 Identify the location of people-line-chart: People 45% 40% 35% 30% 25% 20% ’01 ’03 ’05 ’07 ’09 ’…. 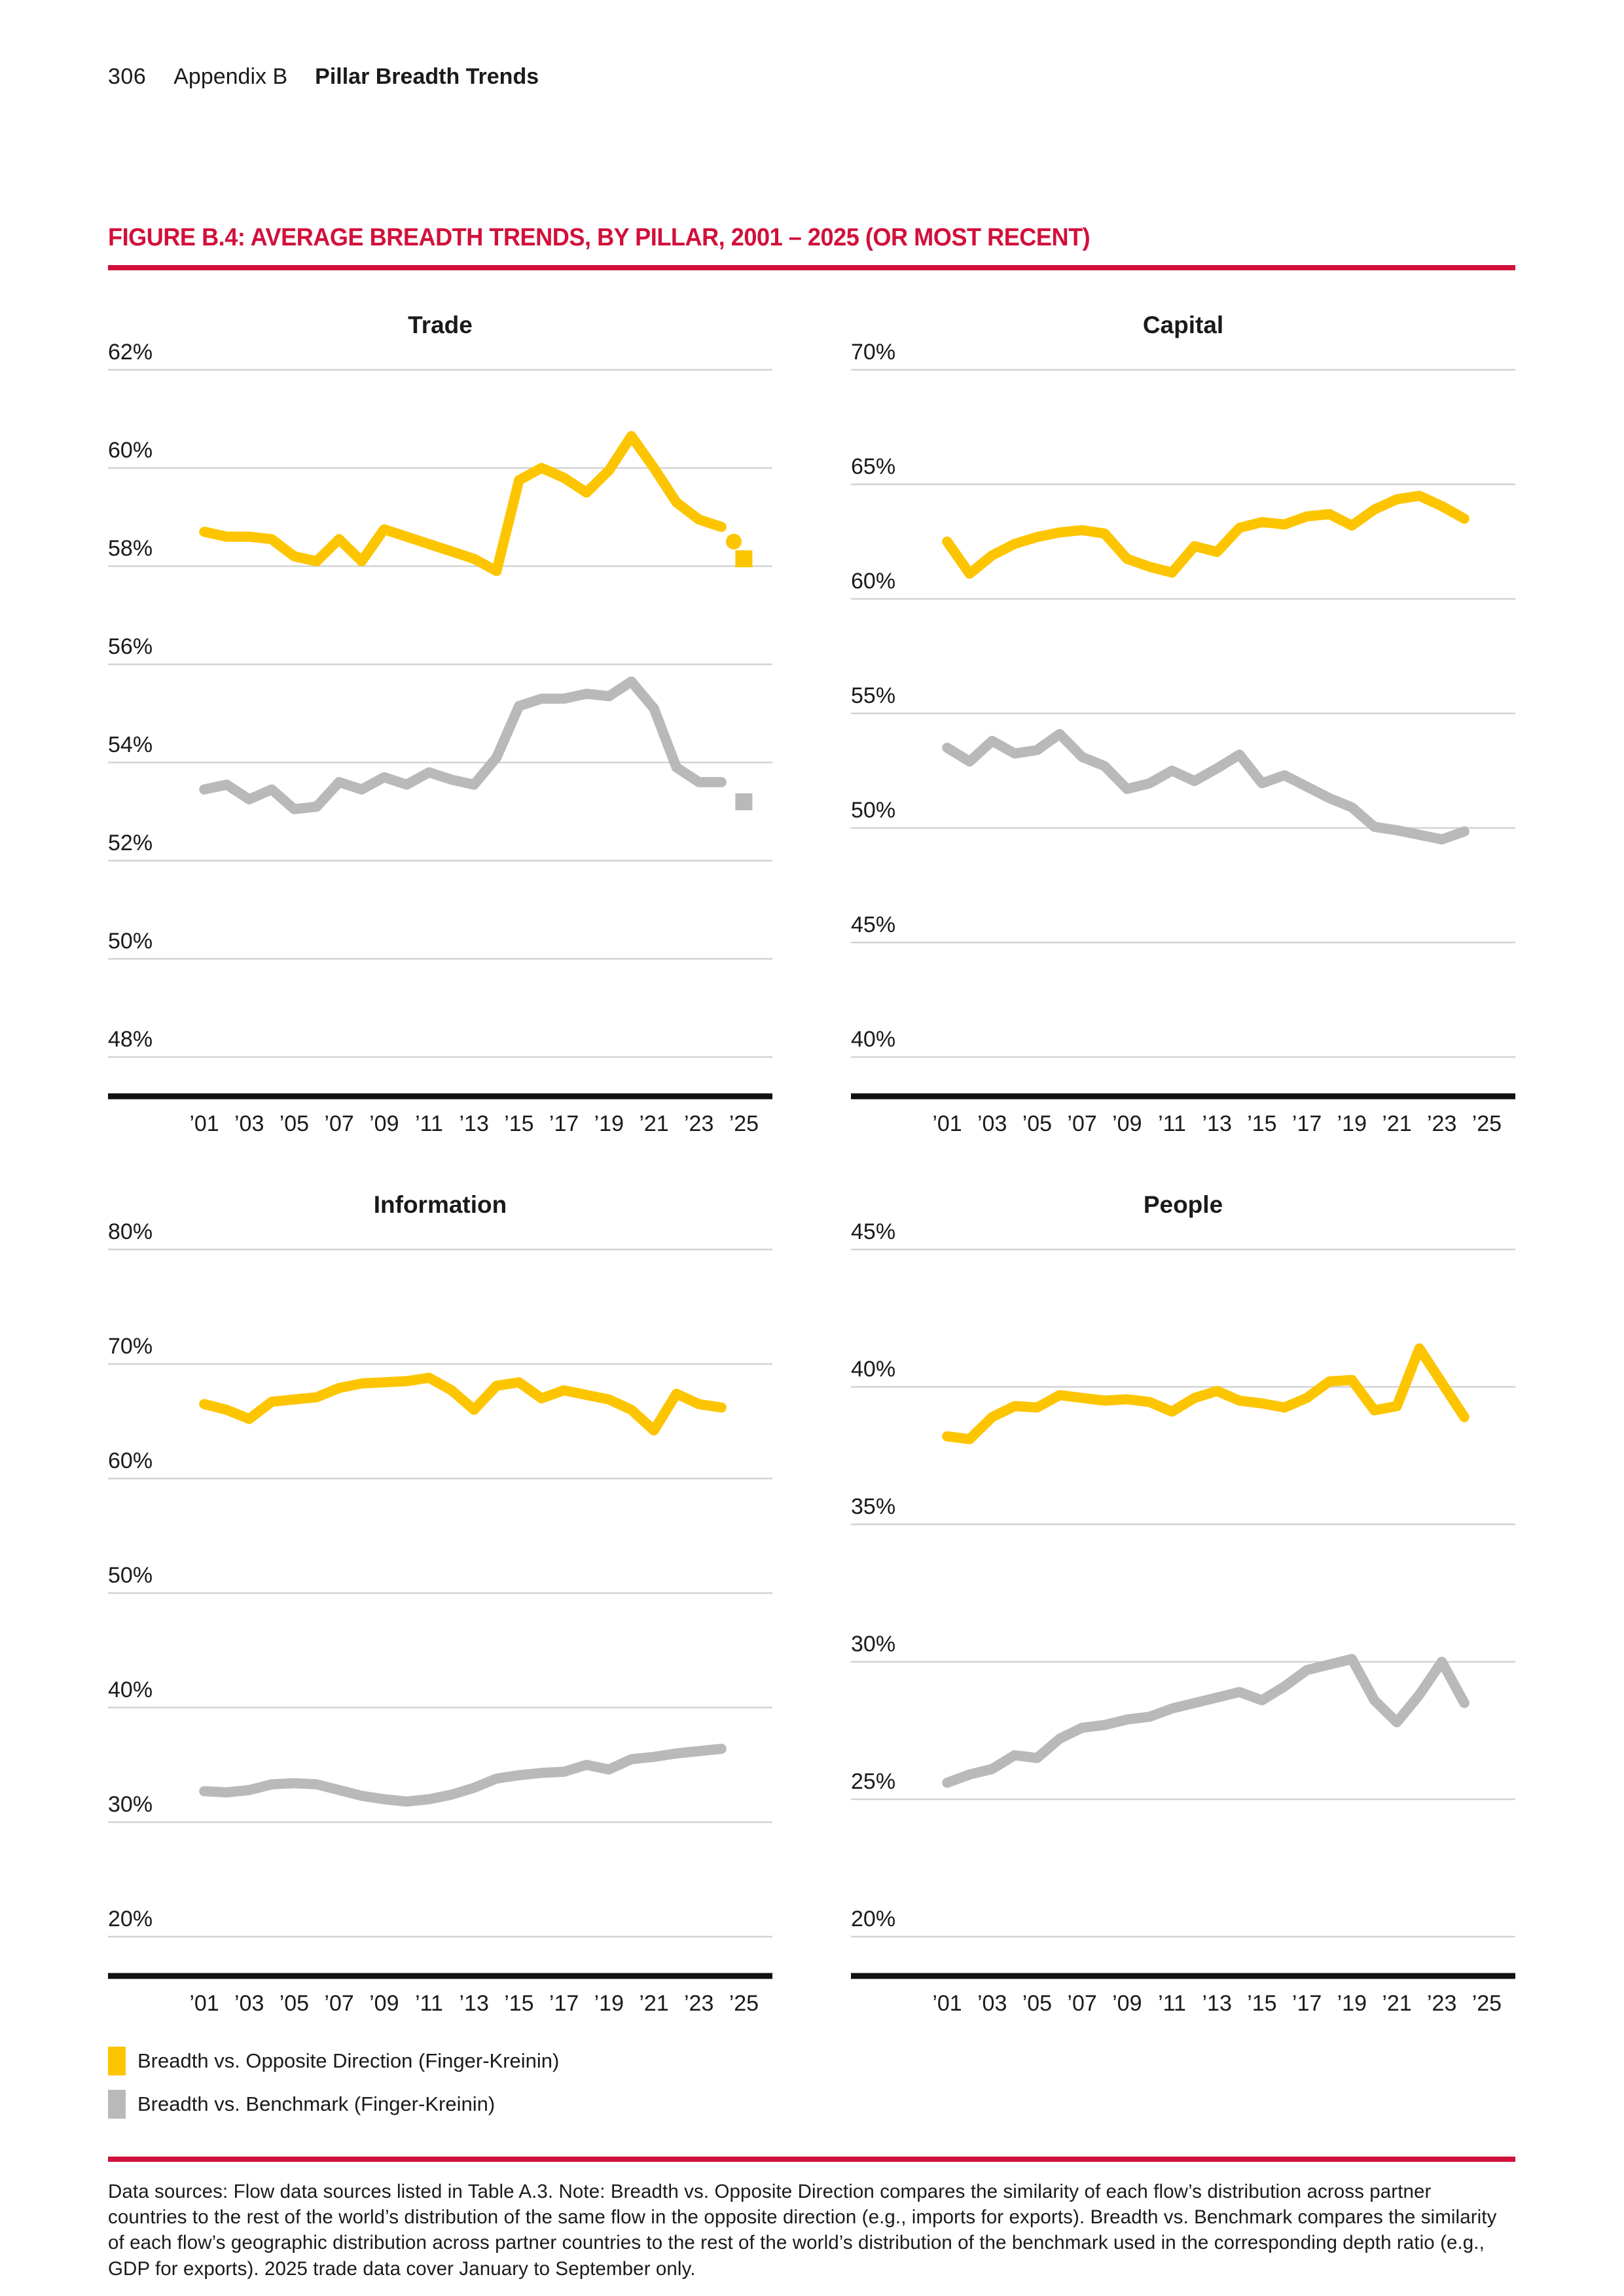
(1183, 1603).